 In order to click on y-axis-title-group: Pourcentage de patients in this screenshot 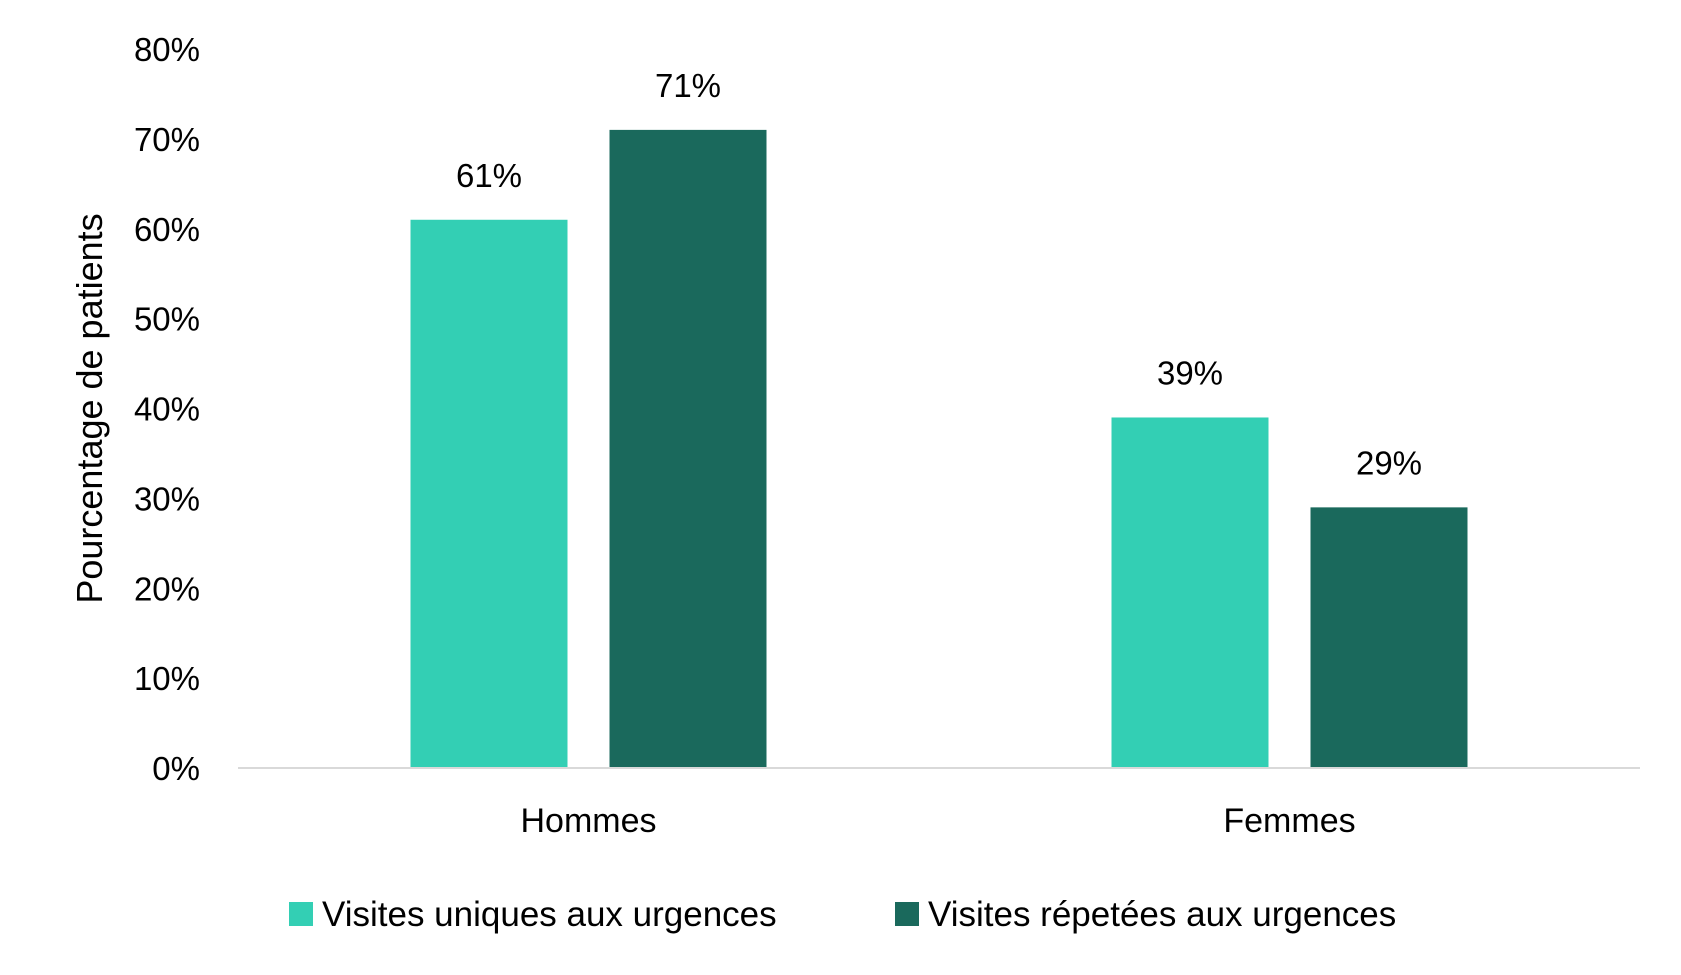, I will do `click(89, 408)`.